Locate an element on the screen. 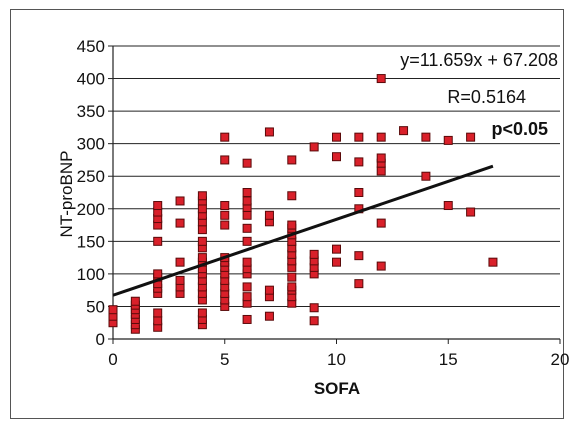 The height and width of the screenshot is (424, 576). regression-equation: y=11.659x + 67.208 is located at coordinates (479, 60).